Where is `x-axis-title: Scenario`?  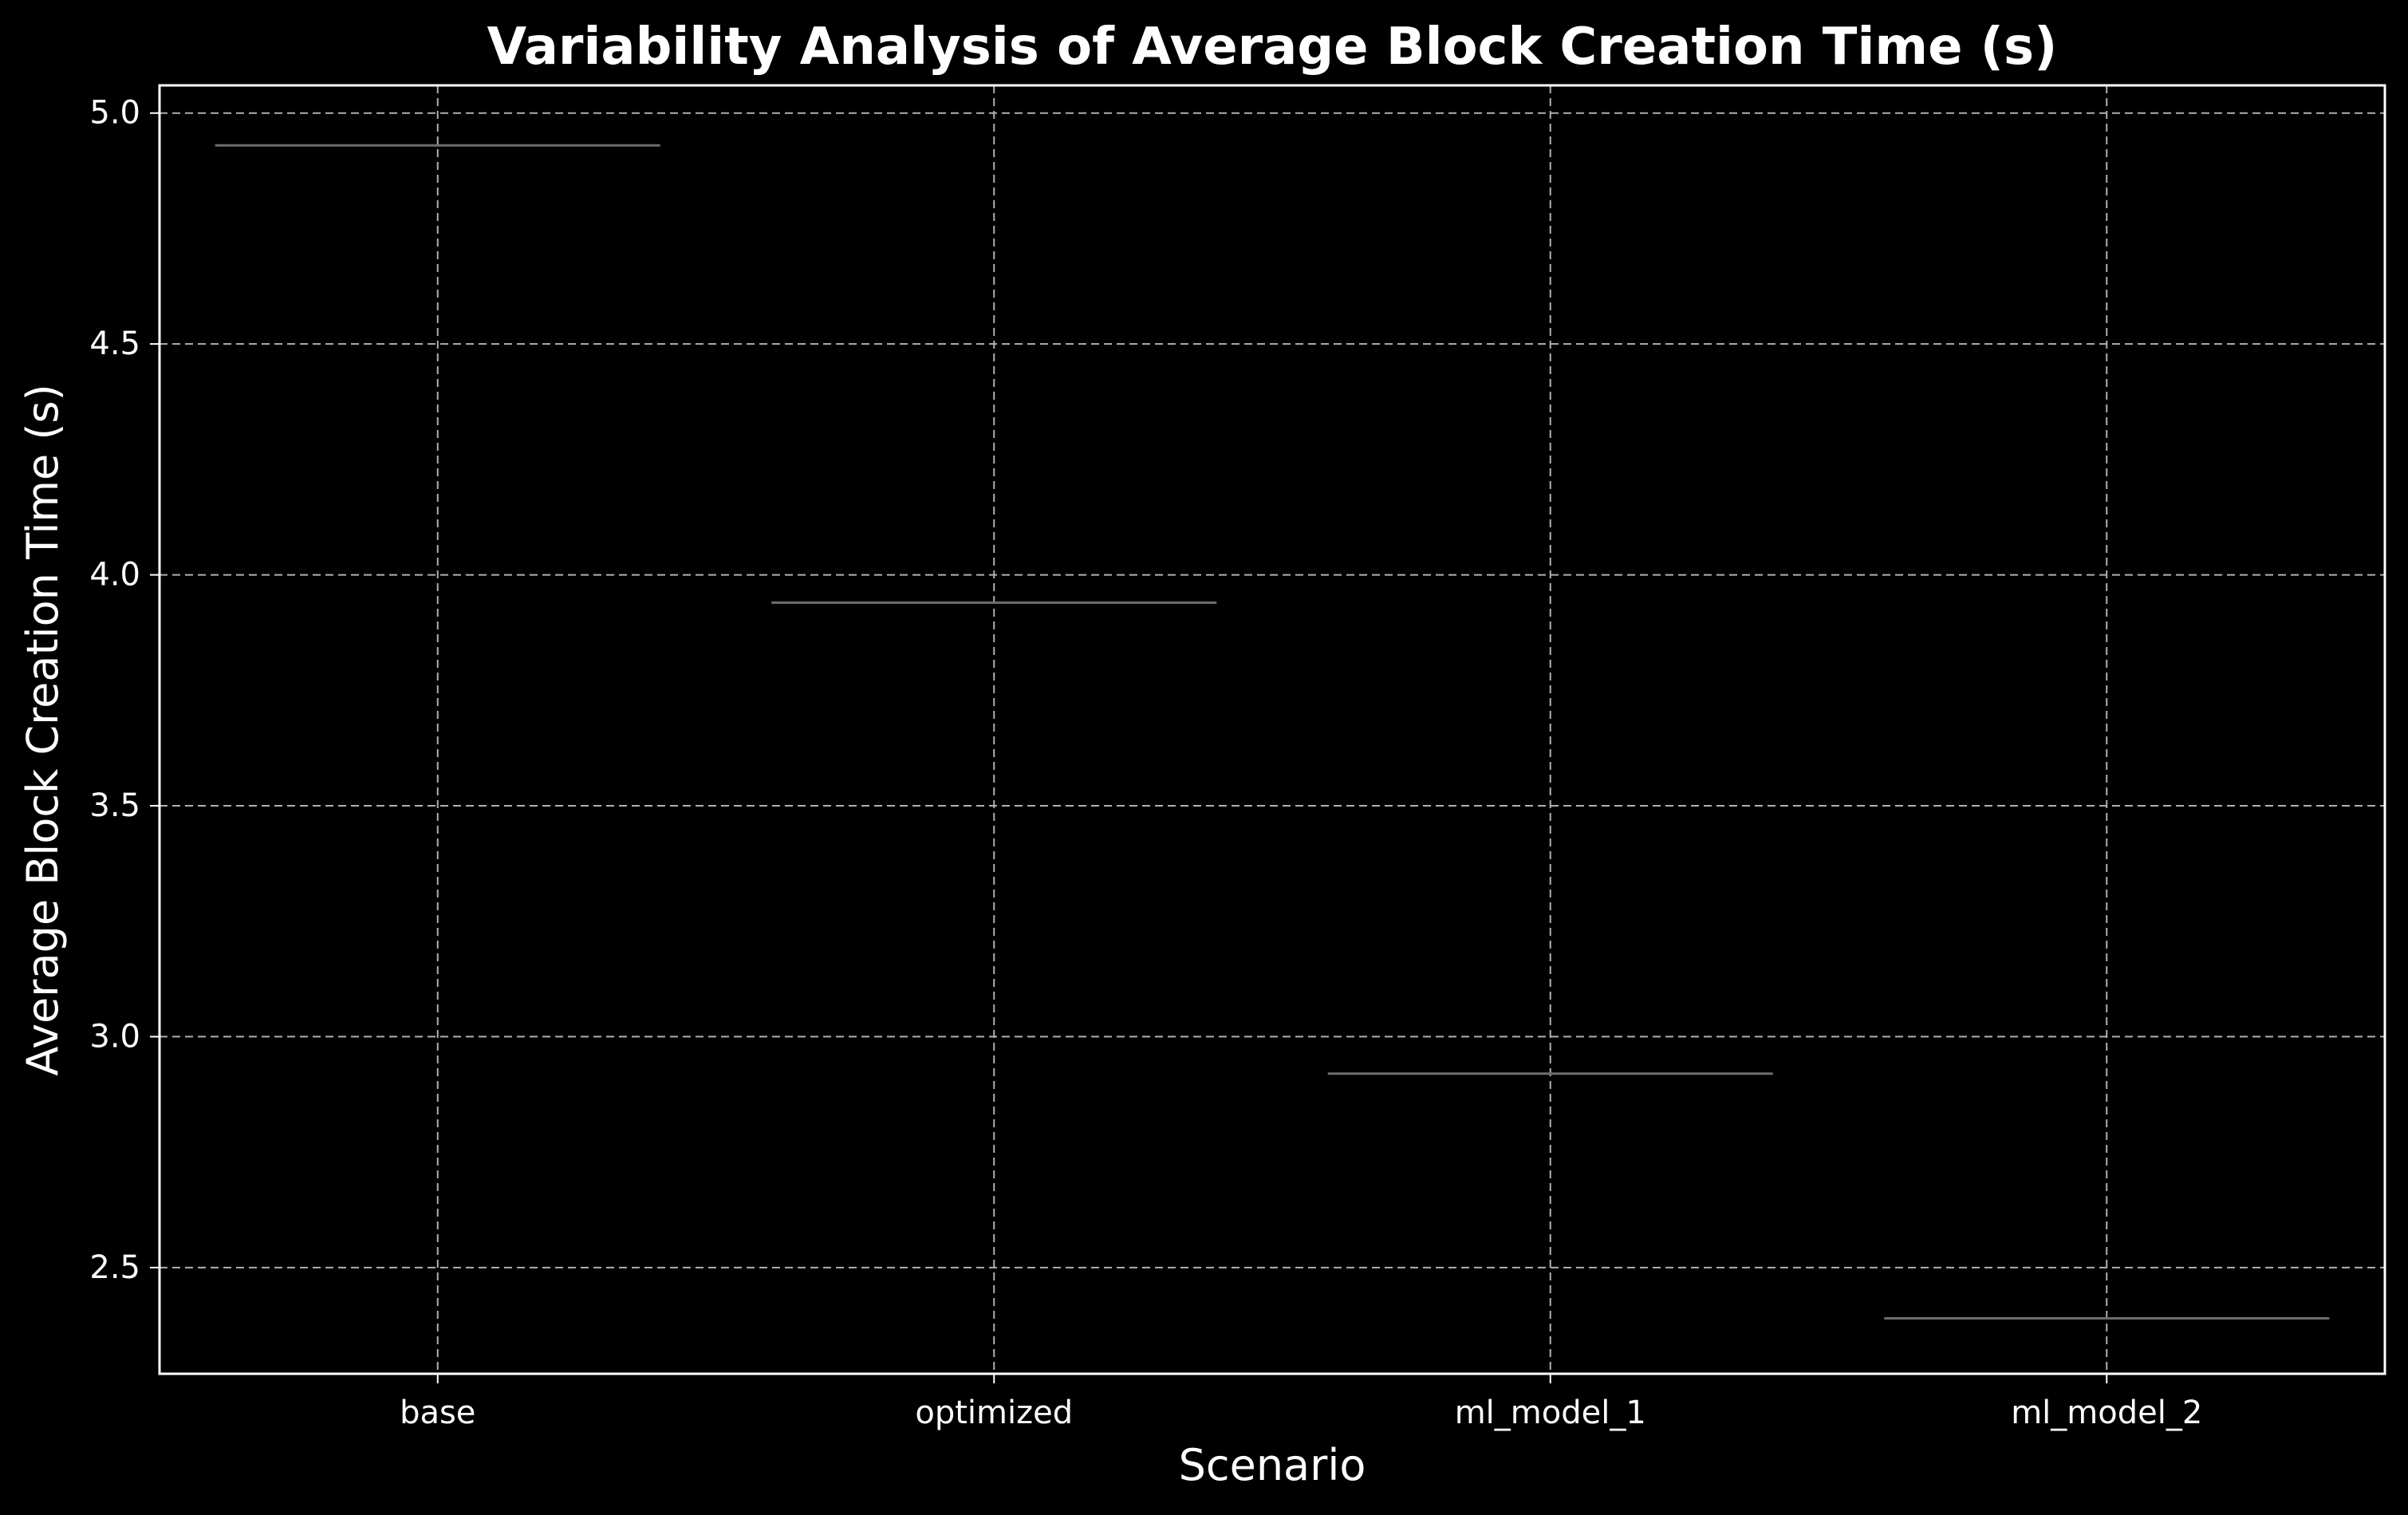
x-axis-title: Scenario is located at coordinates (1272, 1465).